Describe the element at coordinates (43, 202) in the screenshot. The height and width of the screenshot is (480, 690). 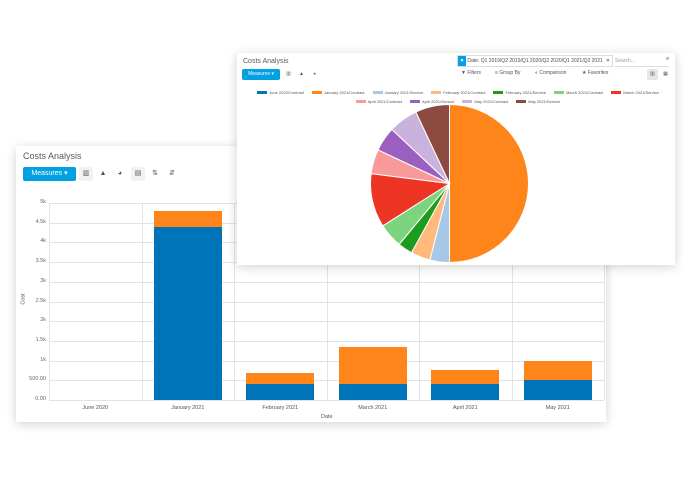
I see `y-tick-label: 5k` at that location.